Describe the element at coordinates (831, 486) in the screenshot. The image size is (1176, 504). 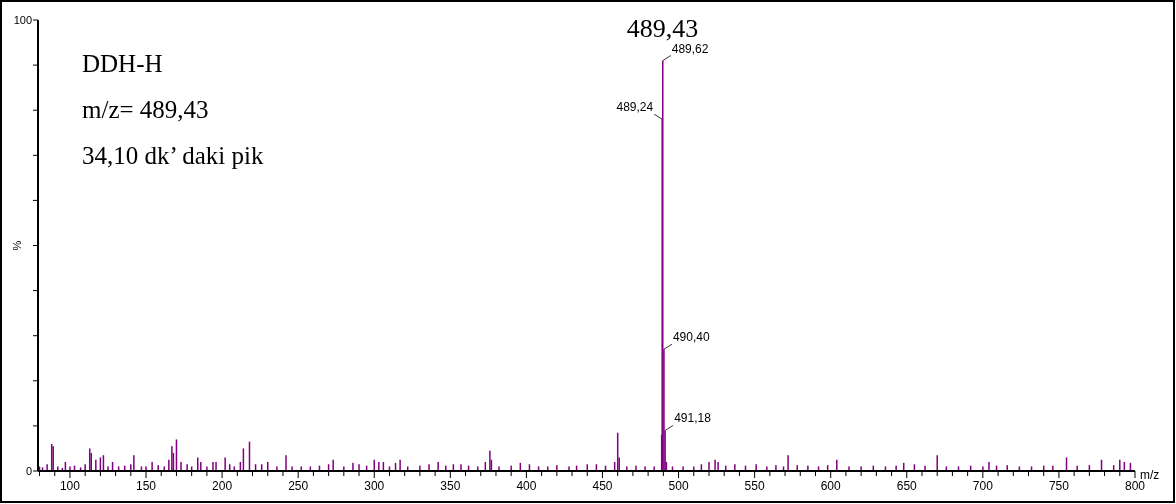
I see `x-tick-label: 600` at that location.